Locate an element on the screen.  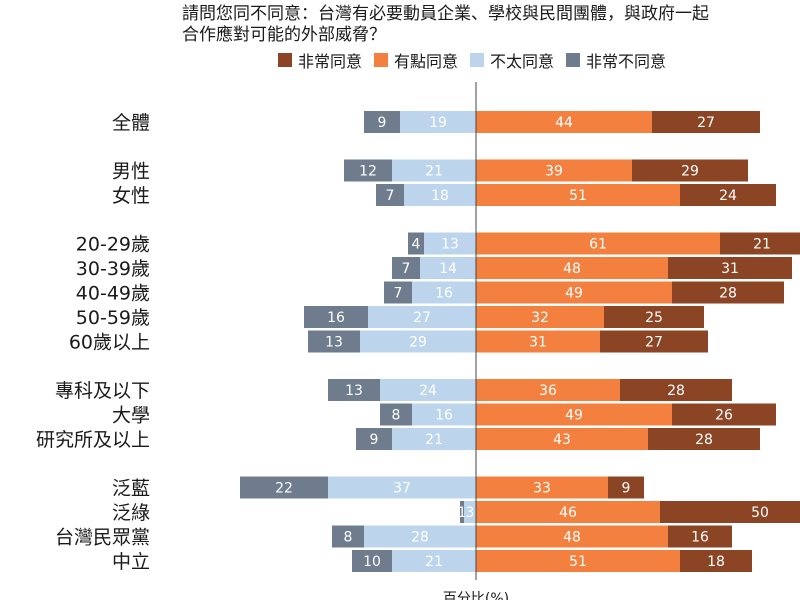
category-label: 60歲以上 is located at coordinates (109, 343).